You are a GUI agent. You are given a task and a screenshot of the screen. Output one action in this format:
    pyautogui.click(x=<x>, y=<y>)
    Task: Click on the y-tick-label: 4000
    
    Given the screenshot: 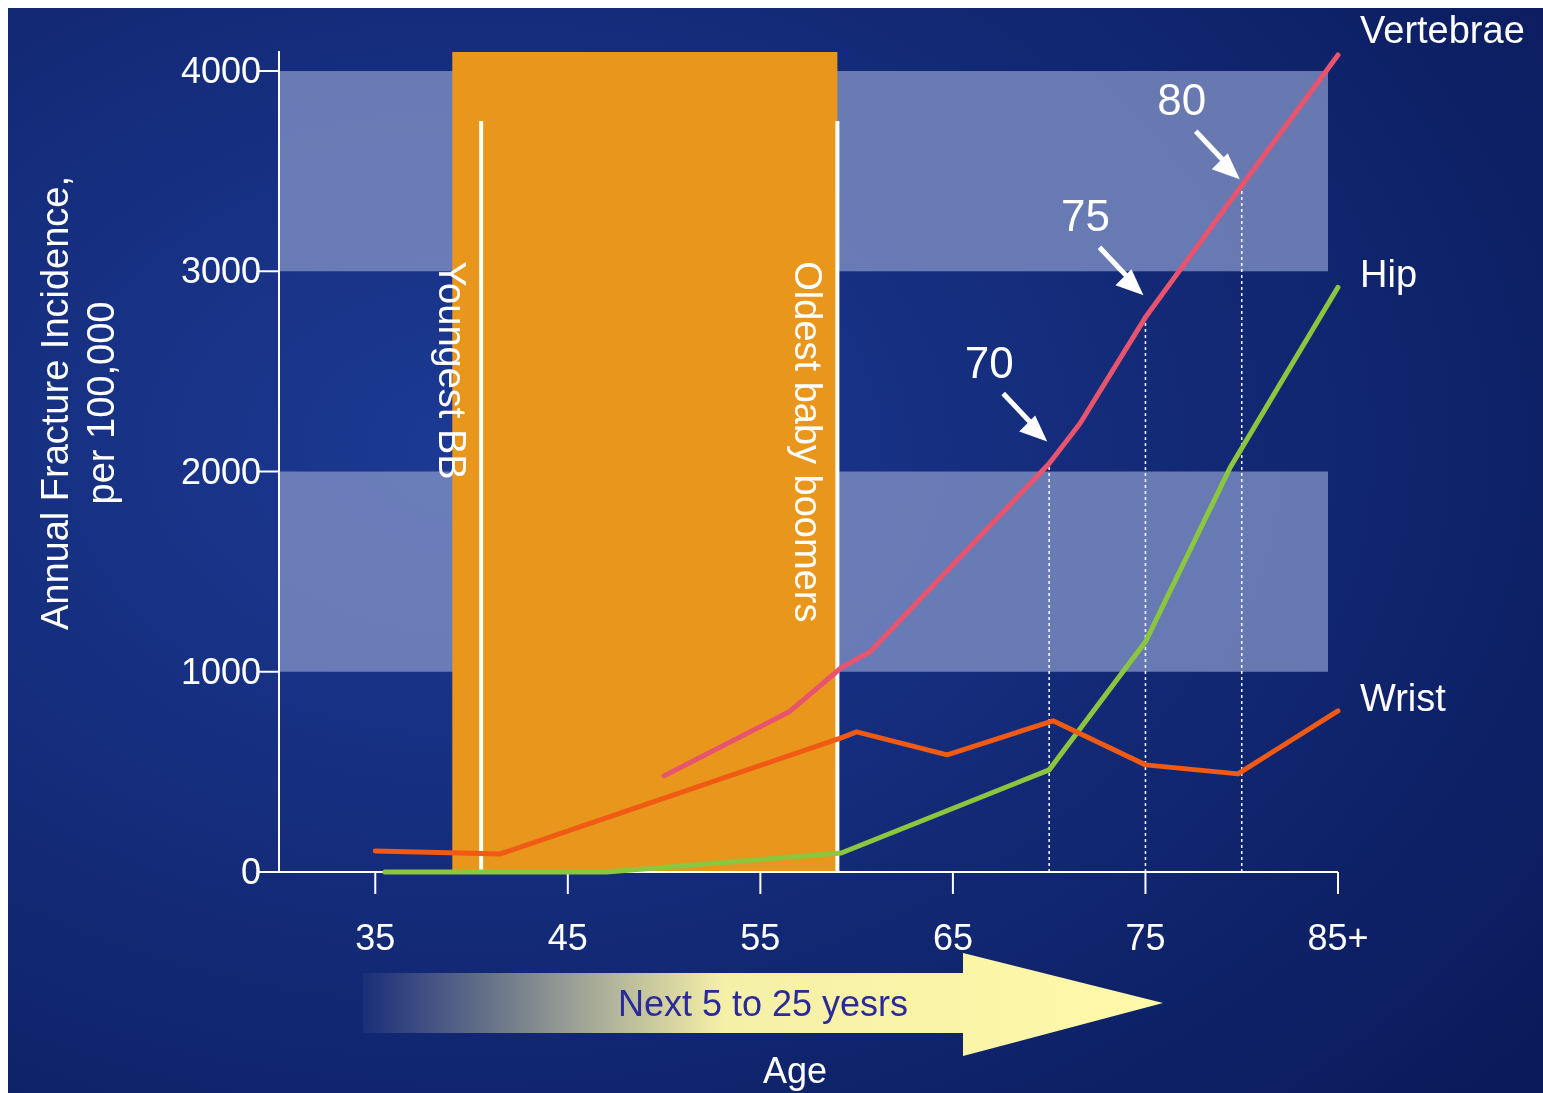 What is the action you would take?
    pyautogui.click(x=220, y=71)
    